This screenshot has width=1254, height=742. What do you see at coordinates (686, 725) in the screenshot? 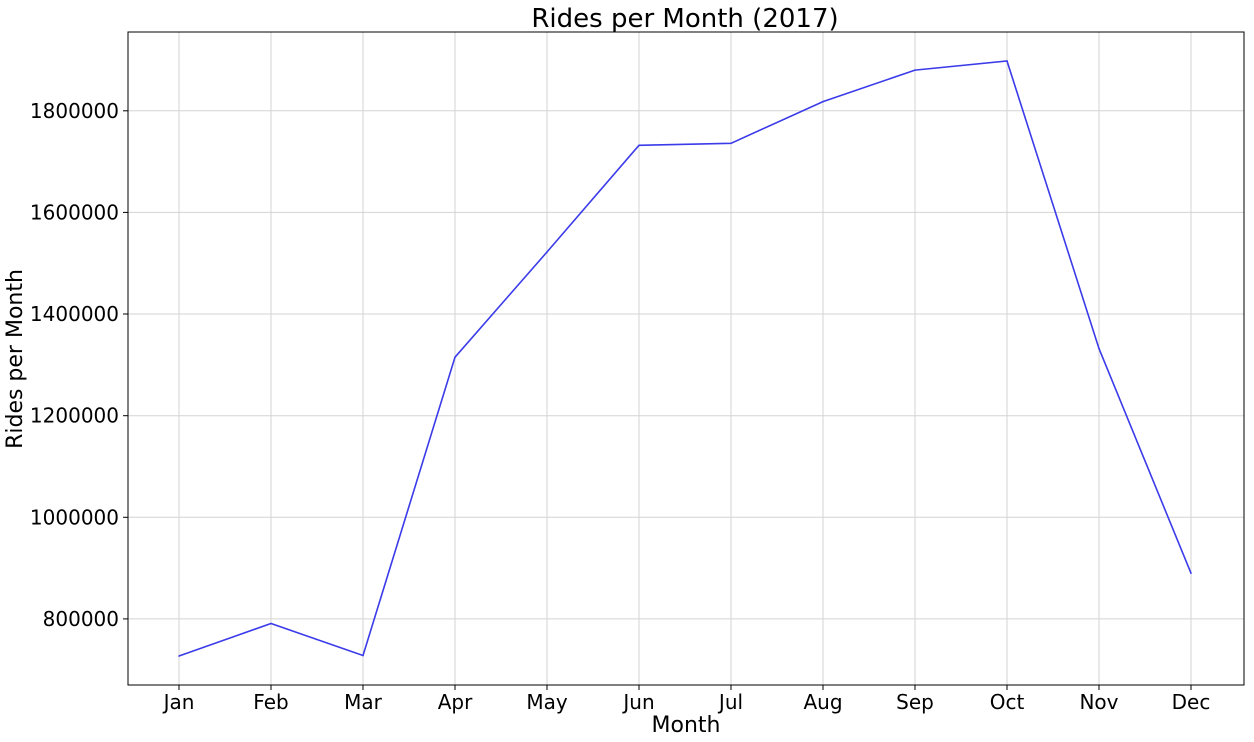
I see `x-axis-title: Month` at bounding box center [686, 725].